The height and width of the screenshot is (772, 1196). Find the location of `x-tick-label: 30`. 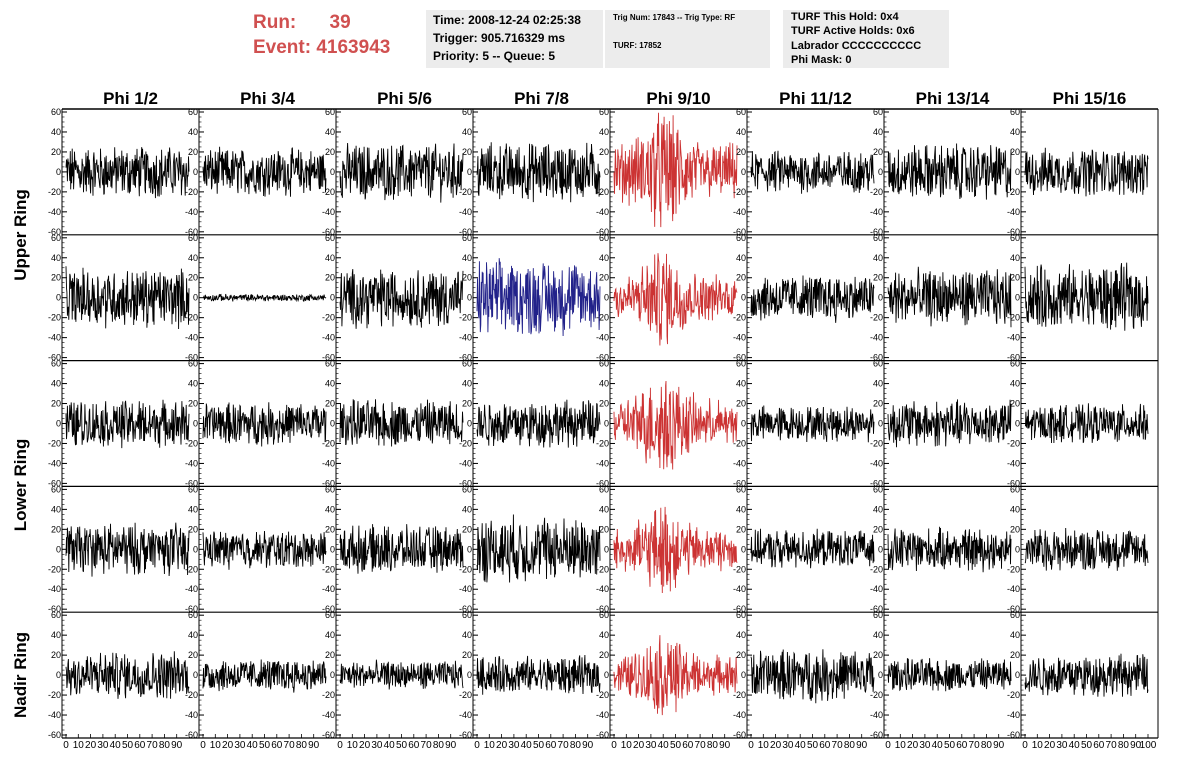

x-tick-label: 30 is located at coordinates (925, 745).